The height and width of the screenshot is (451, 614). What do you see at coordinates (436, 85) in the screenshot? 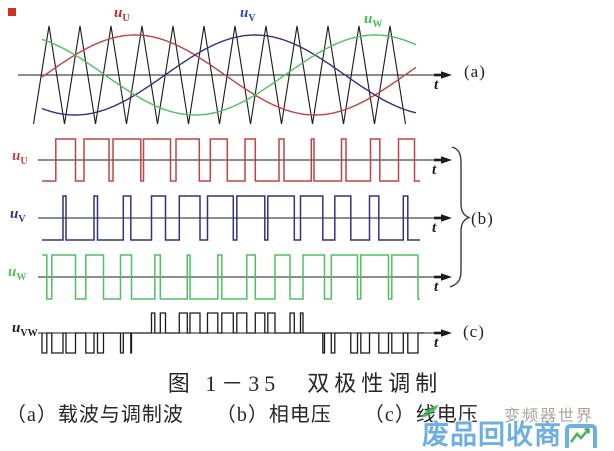
I see `axis-t-label-a: t` at bounding box center [436, 85].